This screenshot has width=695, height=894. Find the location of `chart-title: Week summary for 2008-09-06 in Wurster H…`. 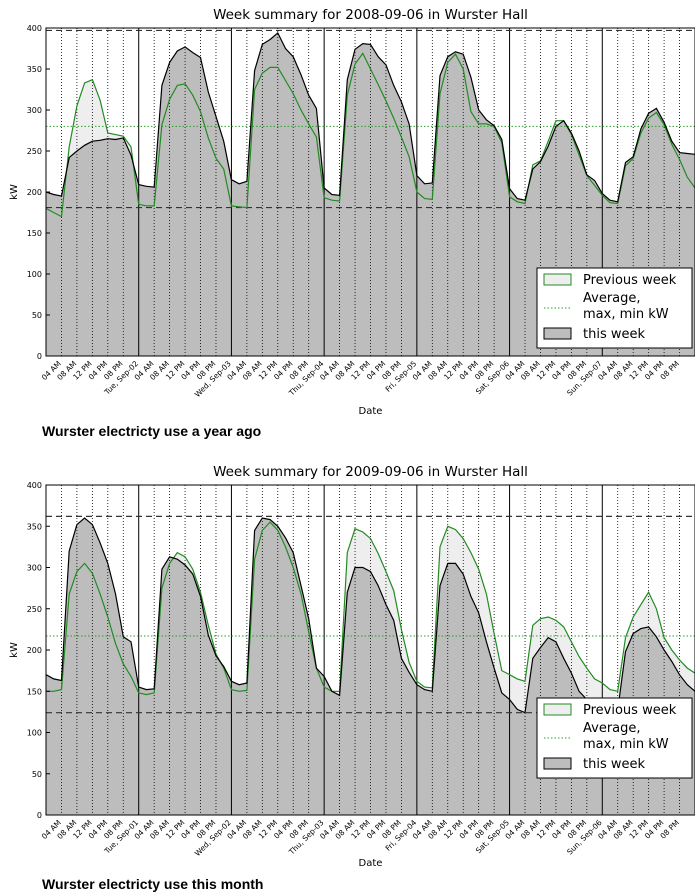

chart-title: Week summary for 2008-09-06 in Wurster H… is located at coordinates (370, 15).